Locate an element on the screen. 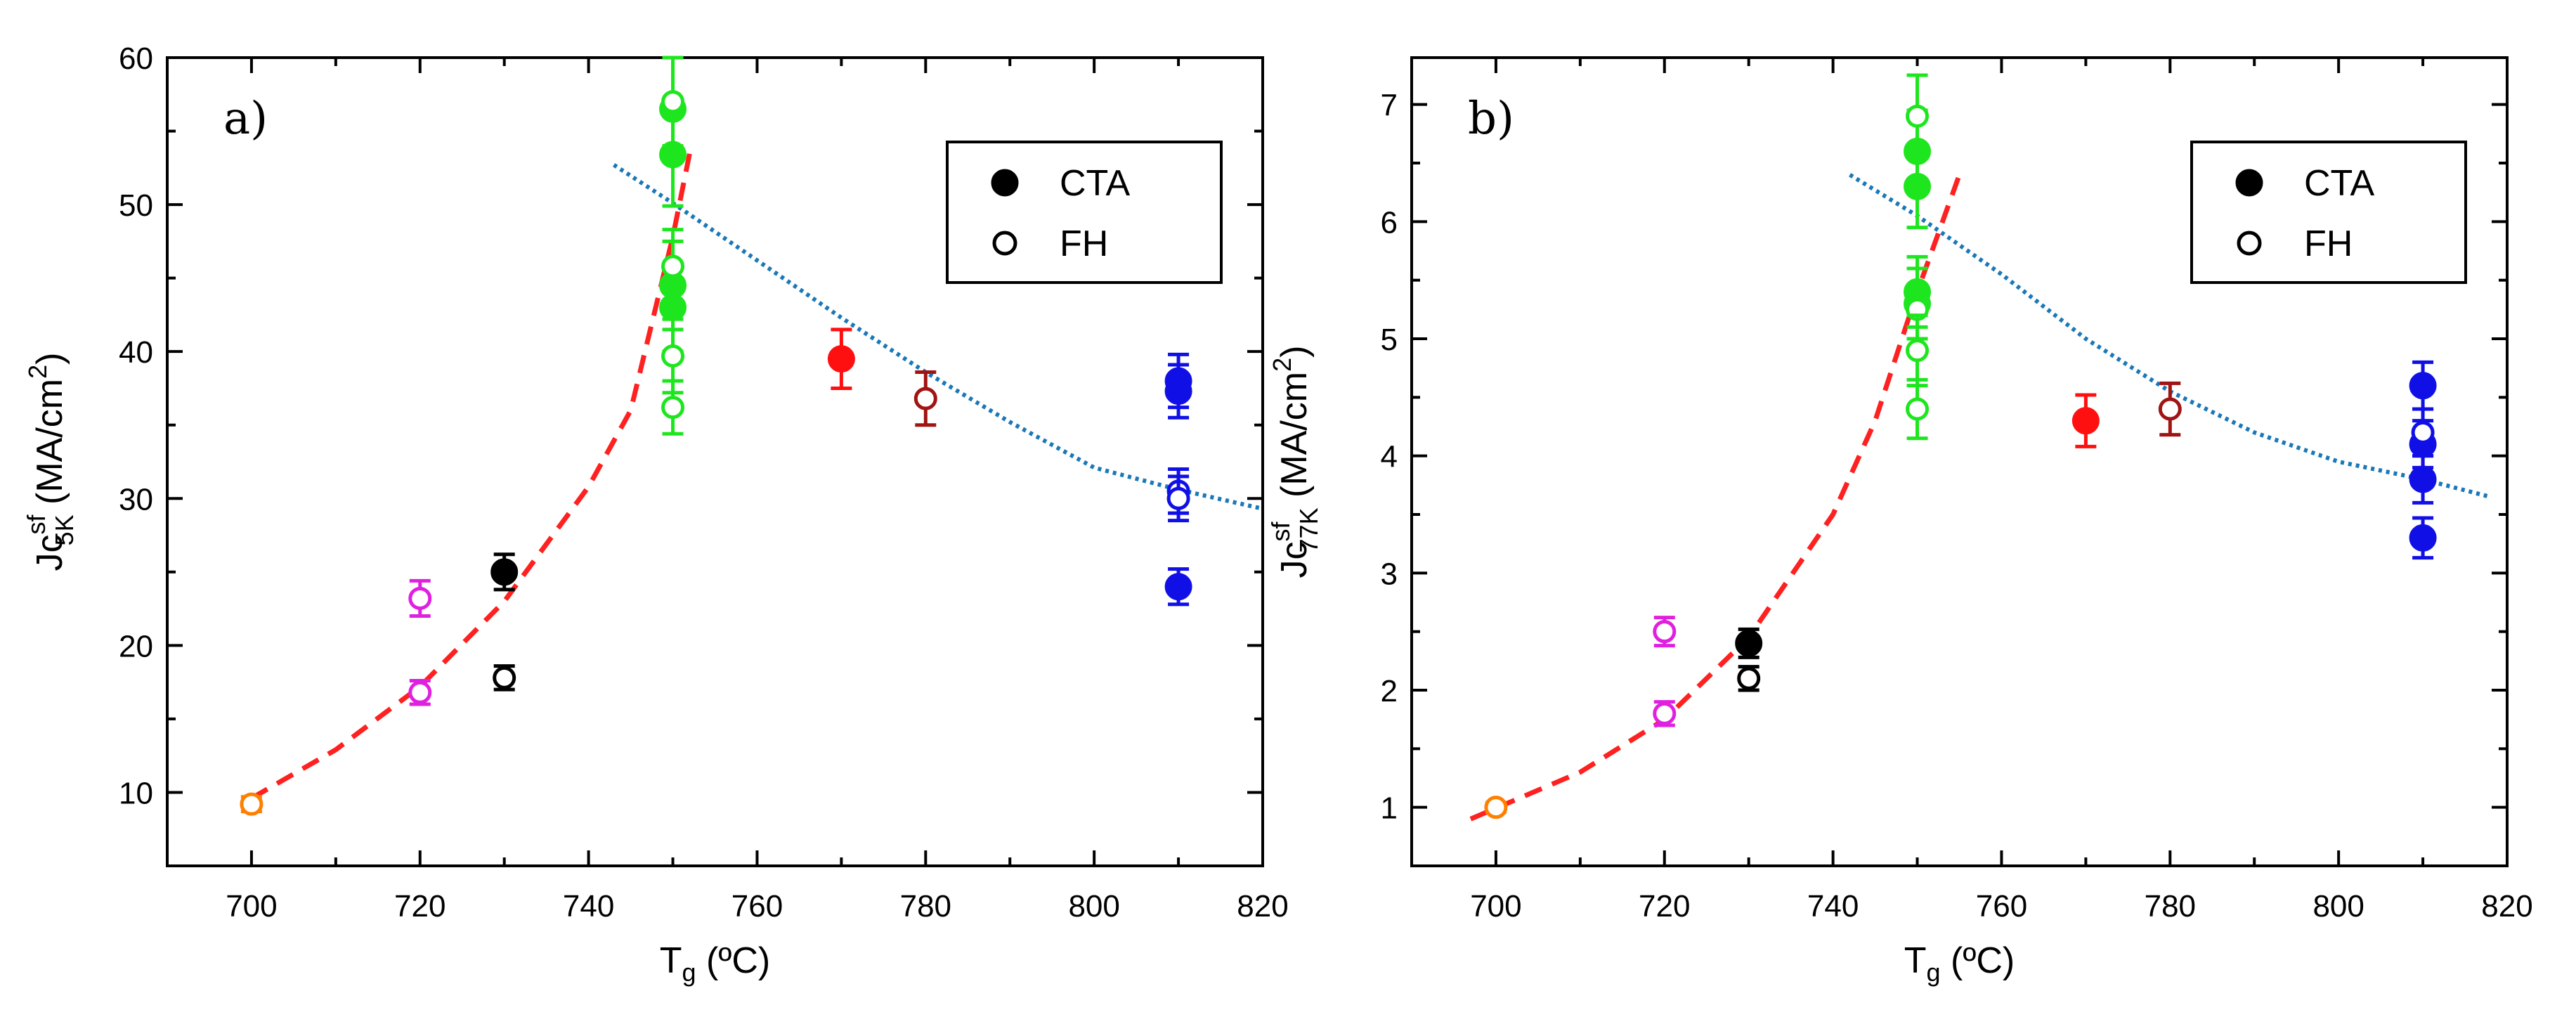 The image size is (2576, 1024). y-tick-label: 1 is located at coordinates (1389, 808).